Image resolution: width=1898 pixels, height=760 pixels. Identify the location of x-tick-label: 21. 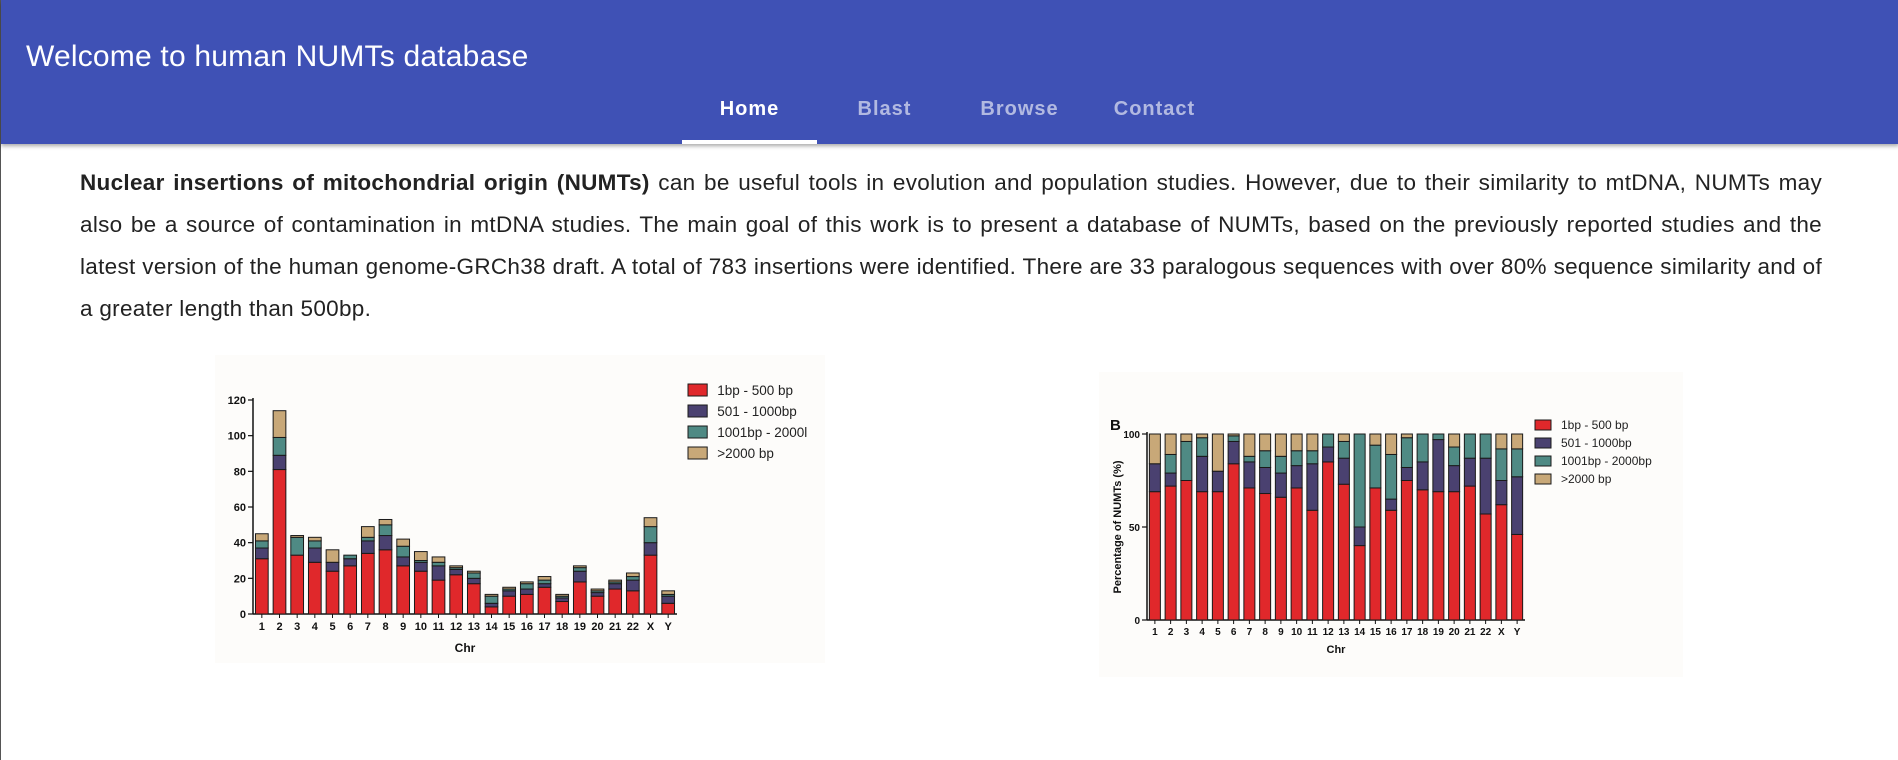
(1470, 632).